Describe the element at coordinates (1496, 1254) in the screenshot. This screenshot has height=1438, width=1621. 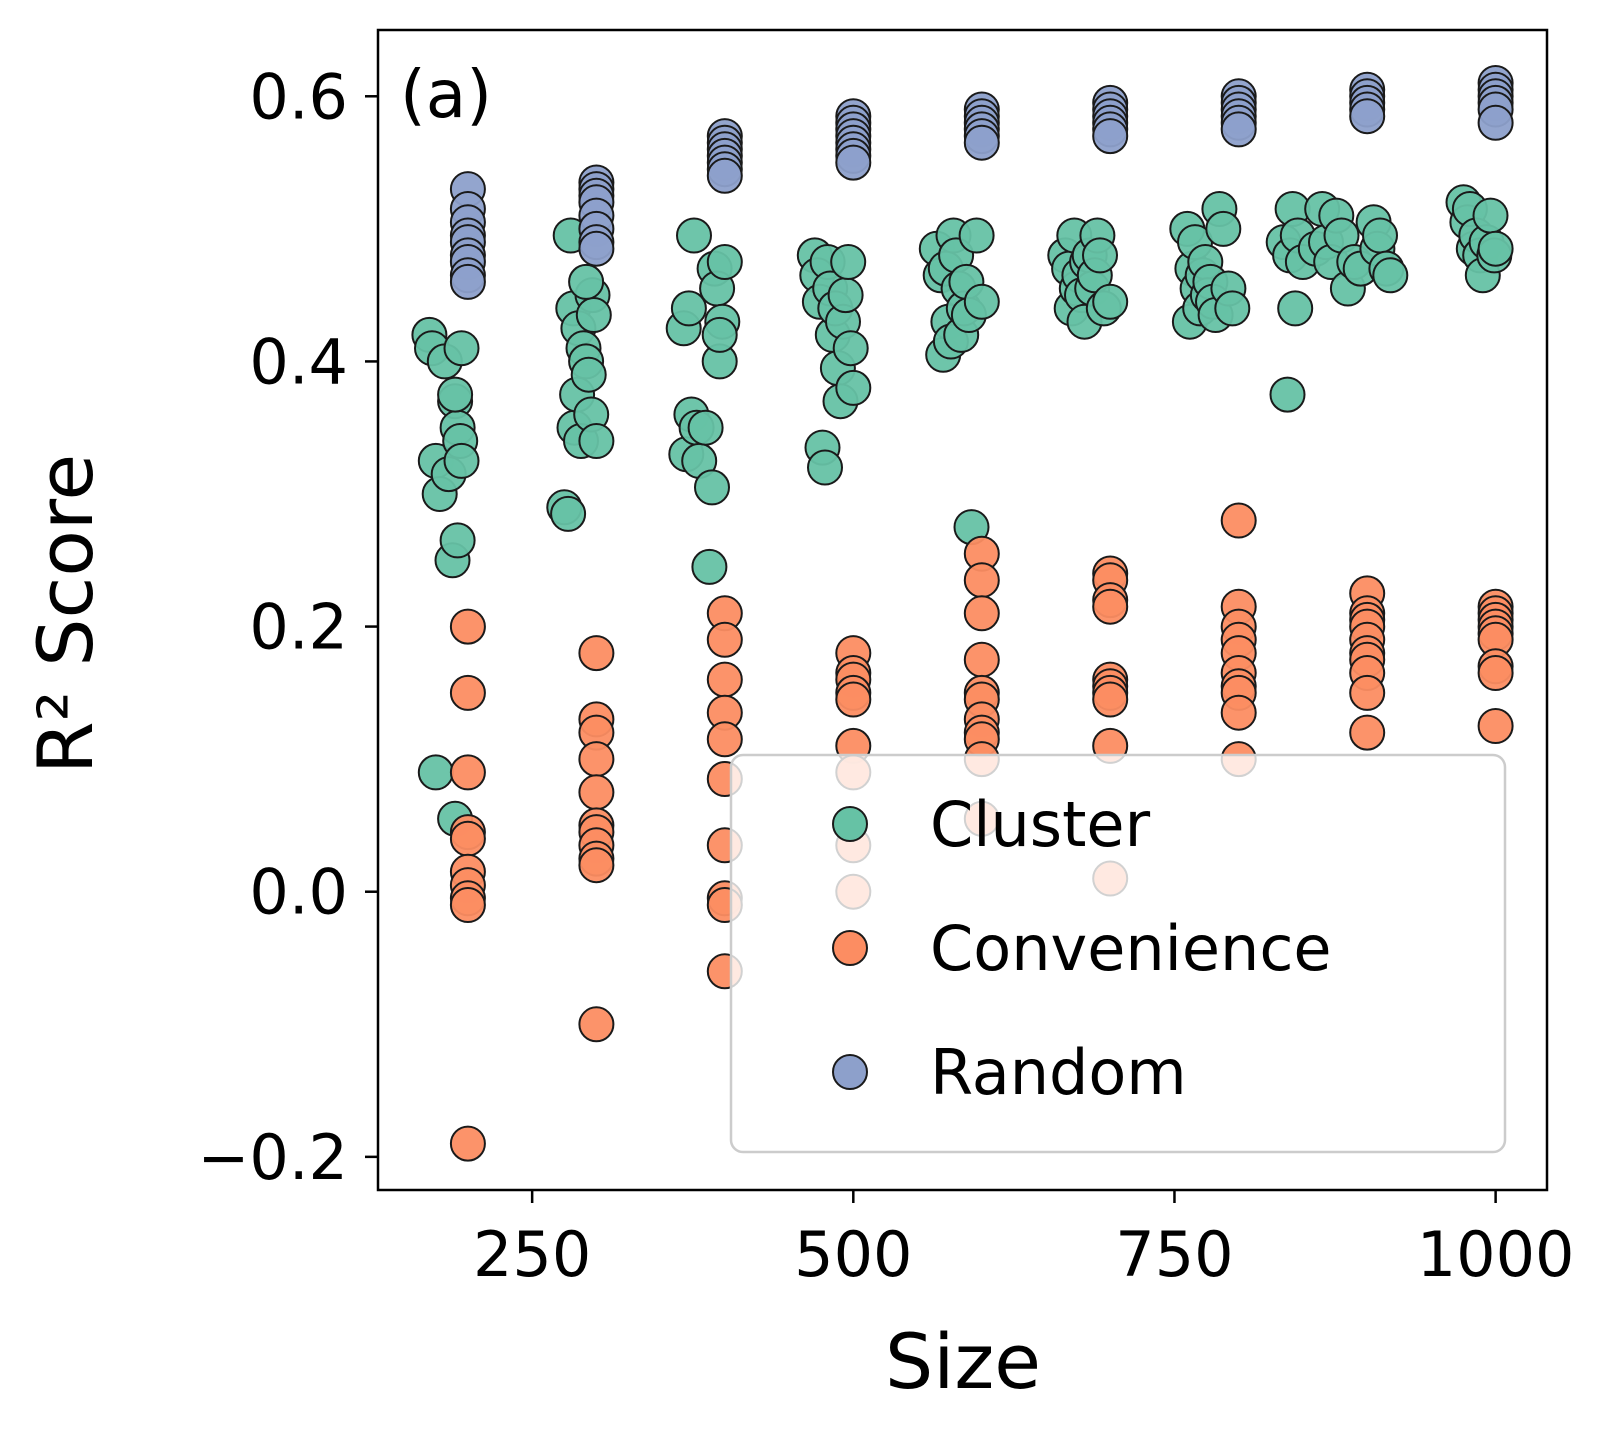
I see `x-tick-label: 1000` at that location.